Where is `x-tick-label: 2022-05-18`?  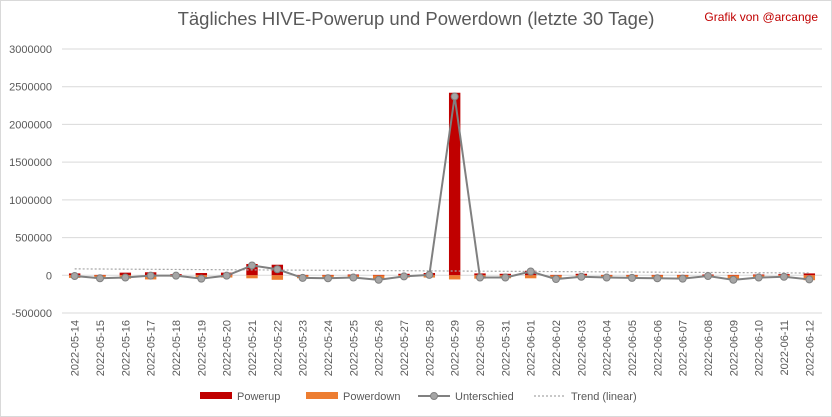 x-tick-label: 2022-05-18 is located at coordinates (177, 348).